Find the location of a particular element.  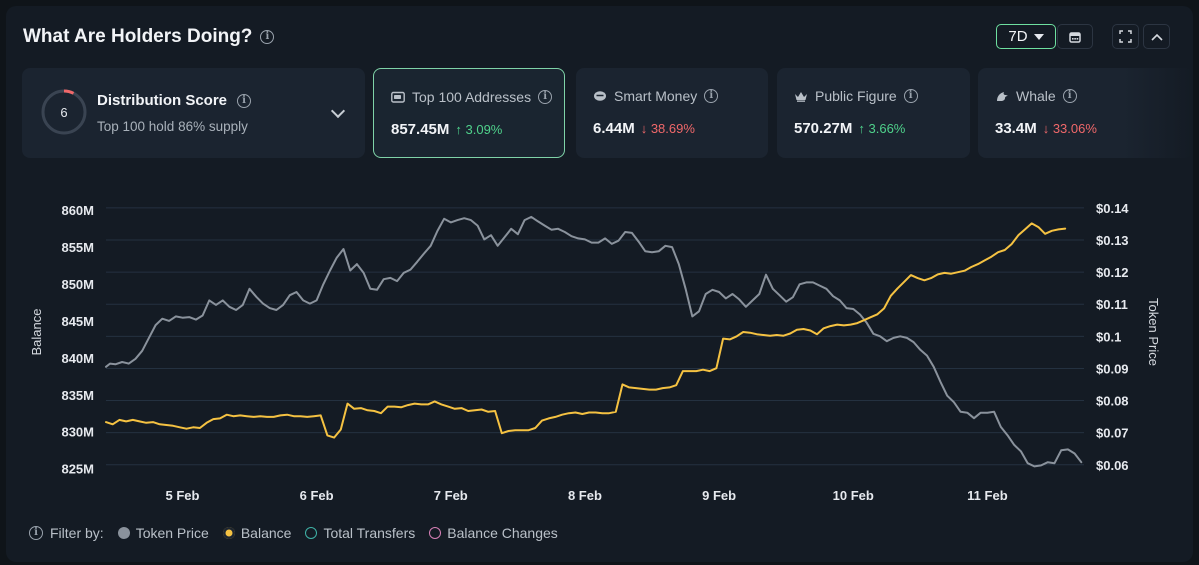

y-axis-title: Balance is located at coordinates (36, 332).